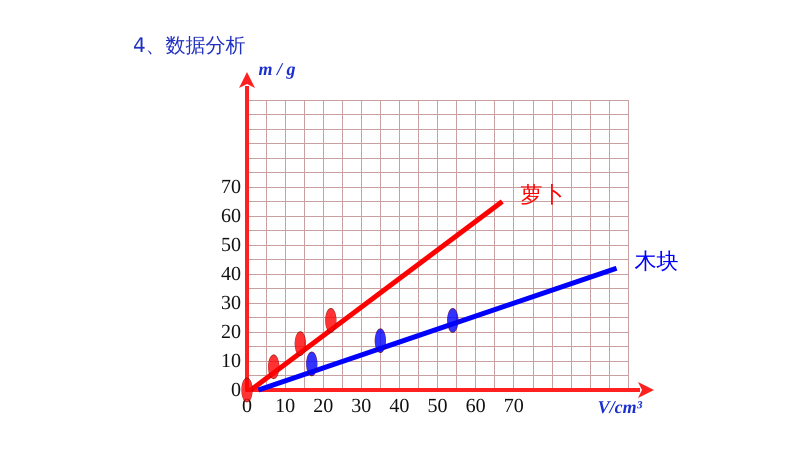 The width and height of the screenshot is (800, 450). What do you see at coordinates (514, 406) in the screenshot?
I see `x-tick-label: 70` at bounding box center [514, 406].